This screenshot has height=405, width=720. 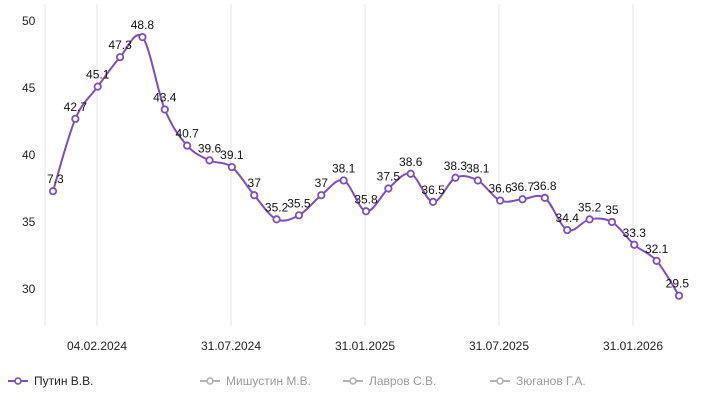 I want to click on data-label: 48.8, so click(x=143, y=25).